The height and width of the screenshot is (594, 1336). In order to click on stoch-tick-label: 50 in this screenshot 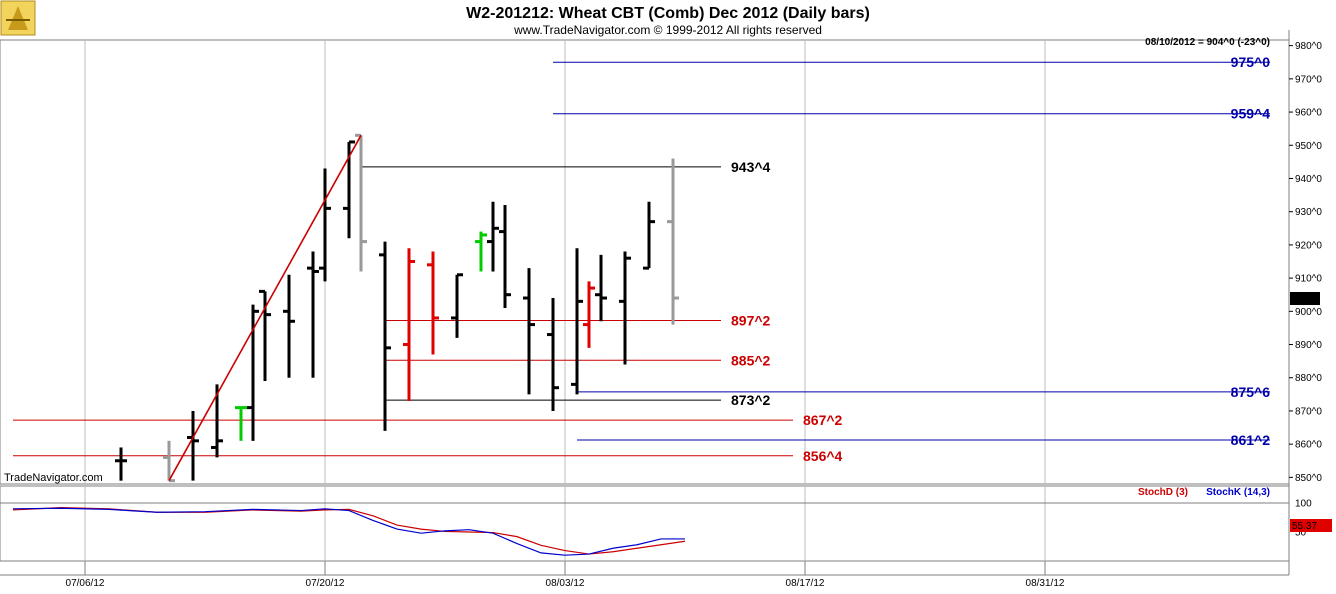, I will do `click(1301, 533)`.